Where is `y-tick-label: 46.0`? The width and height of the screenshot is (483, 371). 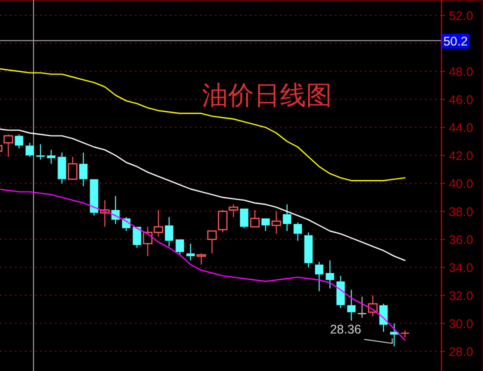 y-tick-label: 46.0 is located at coordinates (461, 99).